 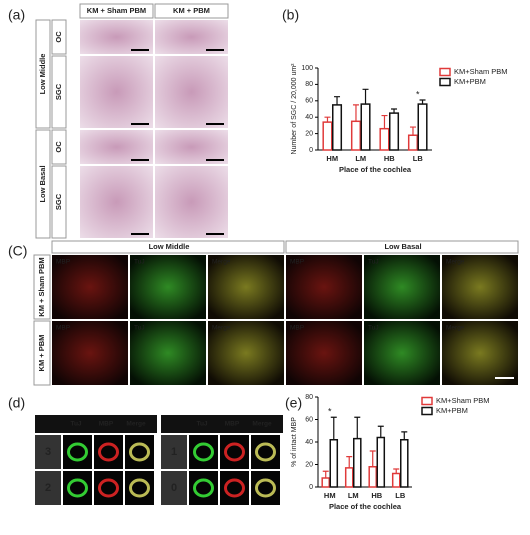 What do you see at coordinates (418, 158) in the screenshot?
I see `x-tick-label: LB` at bounding box center [418, 158].